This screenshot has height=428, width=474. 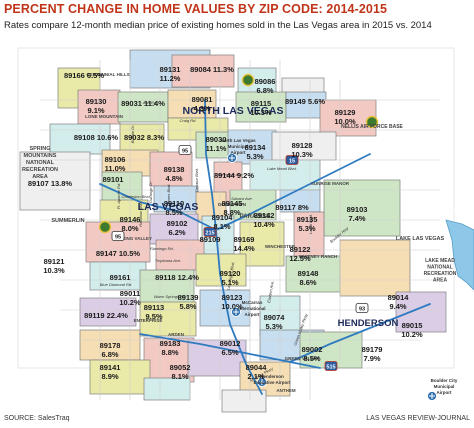 I want to click on zip-change-89135: 5.3%, so click(x=306, y=228).